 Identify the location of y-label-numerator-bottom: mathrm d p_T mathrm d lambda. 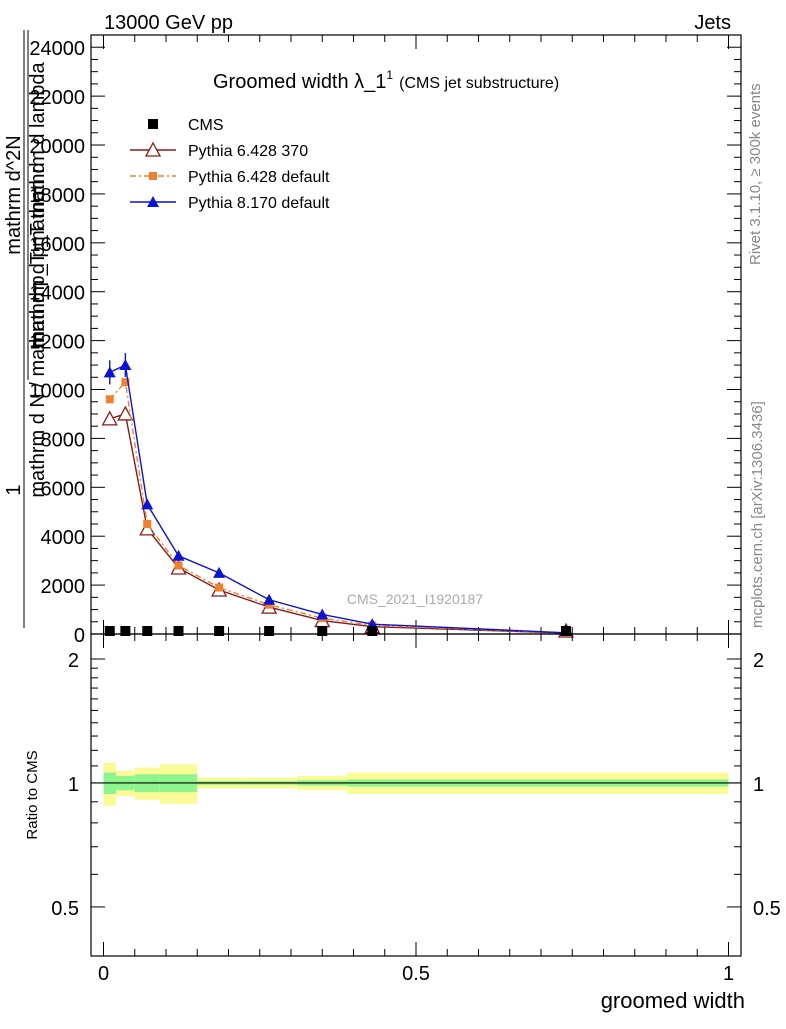
(38, 204).